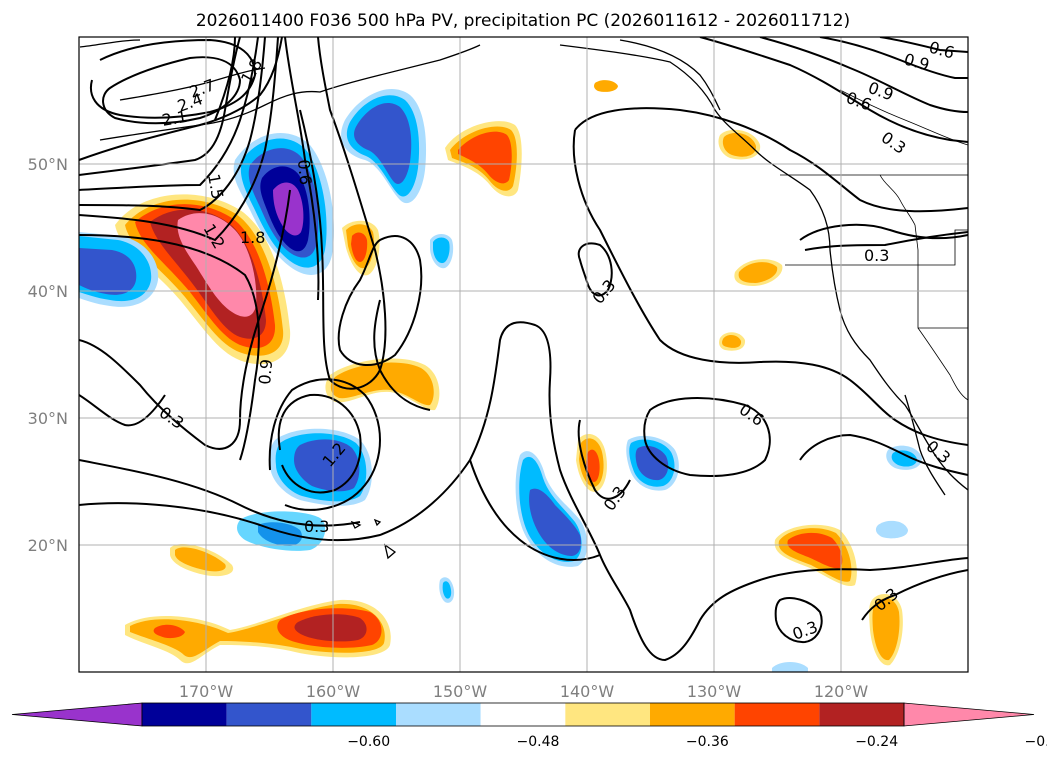  I want to click on contour-label: 0.6, so click(304, 172).